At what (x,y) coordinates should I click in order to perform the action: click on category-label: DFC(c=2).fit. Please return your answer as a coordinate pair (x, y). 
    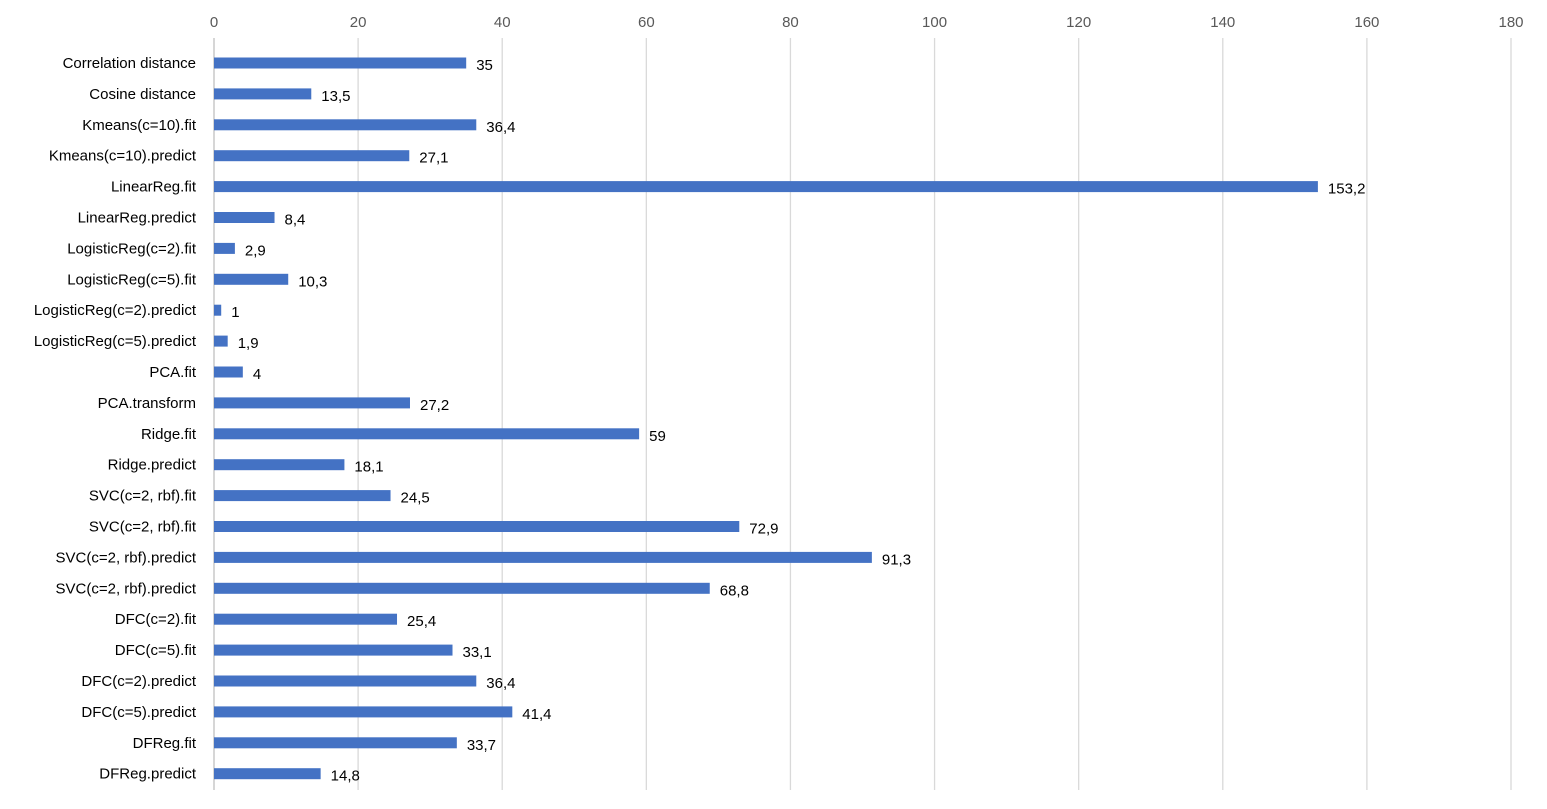
    Looking at the image, I should click on (156, 619).